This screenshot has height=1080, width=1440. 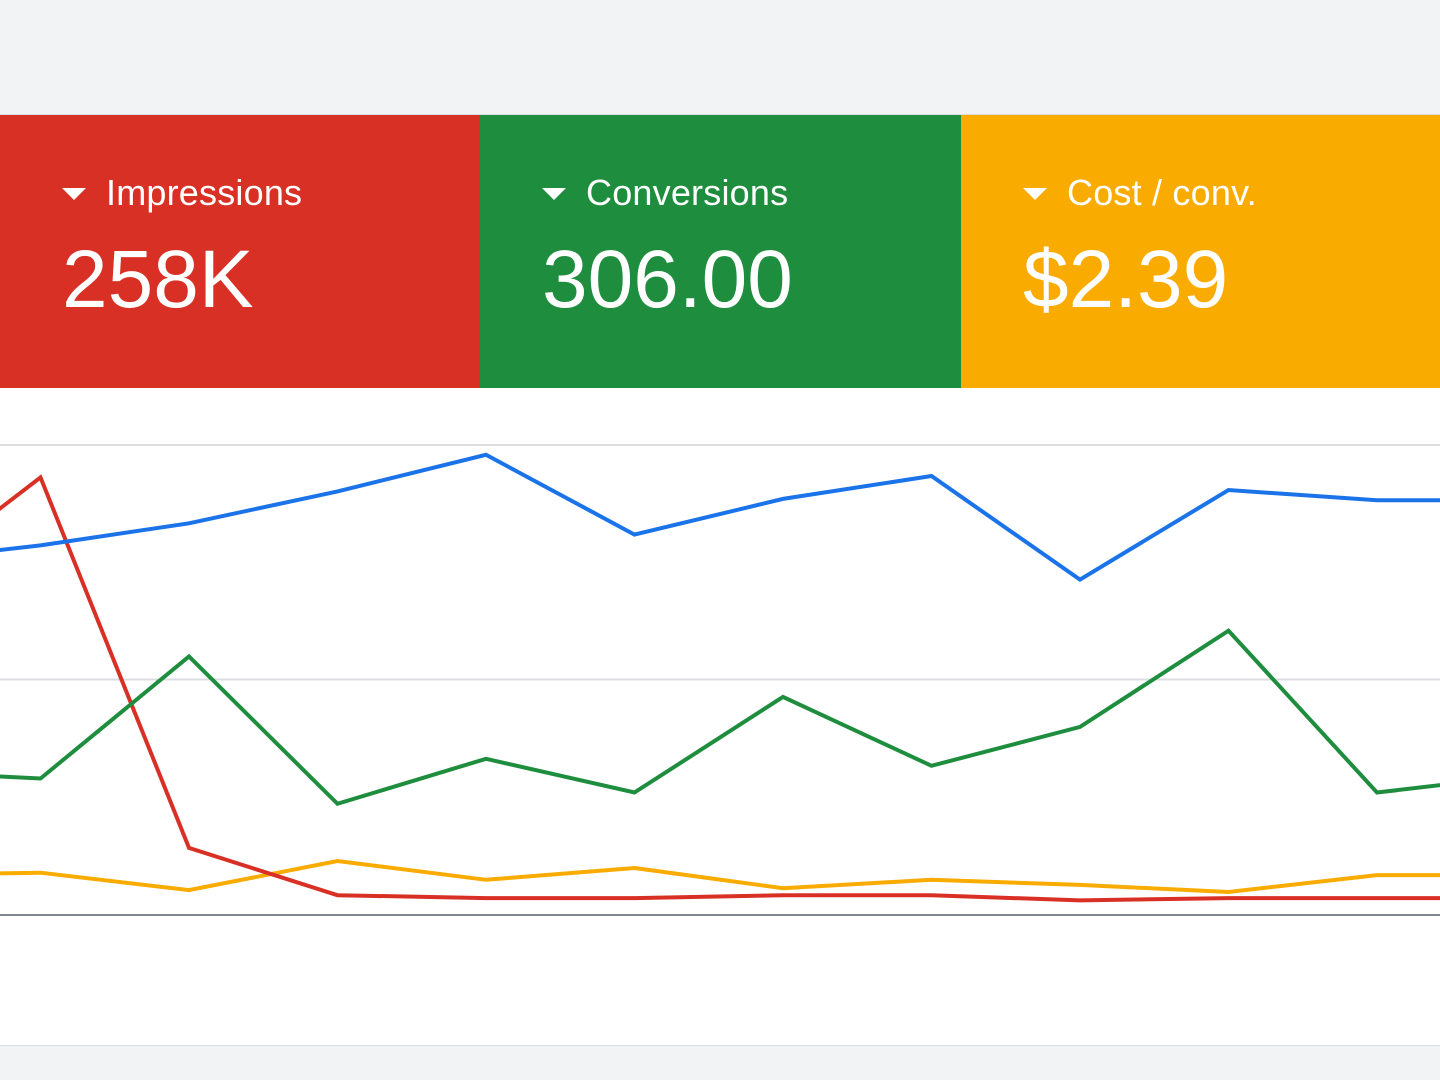 I want to click on metric-value: 258K, so click(x=158, y=279).